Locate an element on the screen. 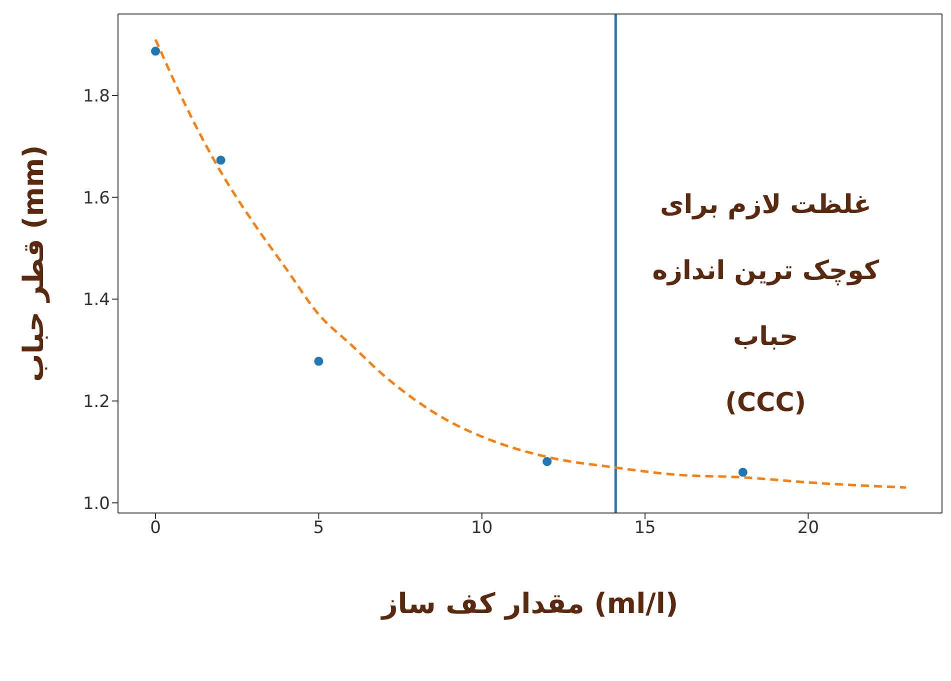 The width and height of the screenshot is (951, 681). y-tick-label: 1.4 is located at coordinates (96, 300).